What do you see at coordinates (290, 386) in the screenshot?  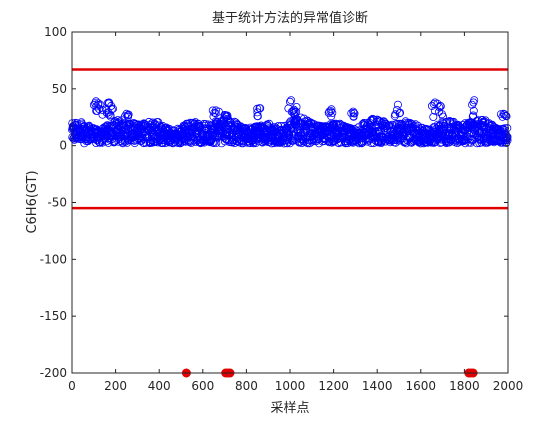 I see `x-tick-label: 1000` at bounding box center [290, 386].